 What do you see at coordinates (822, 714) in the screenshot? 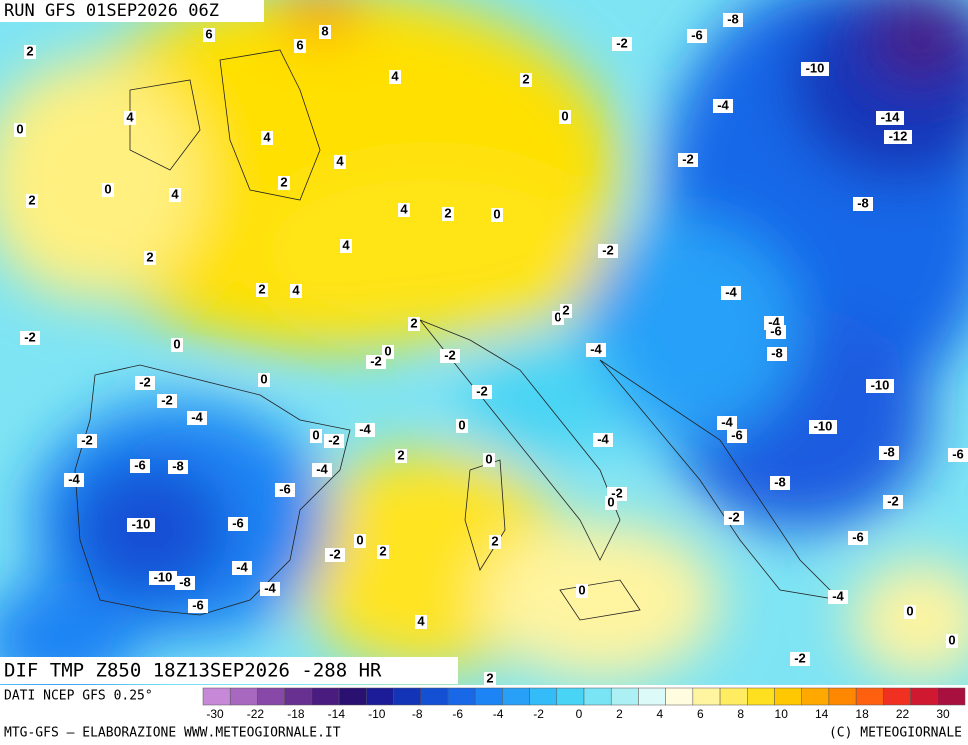
I see `colorbar-tick-label: 14` at bounding box center [822, 714].